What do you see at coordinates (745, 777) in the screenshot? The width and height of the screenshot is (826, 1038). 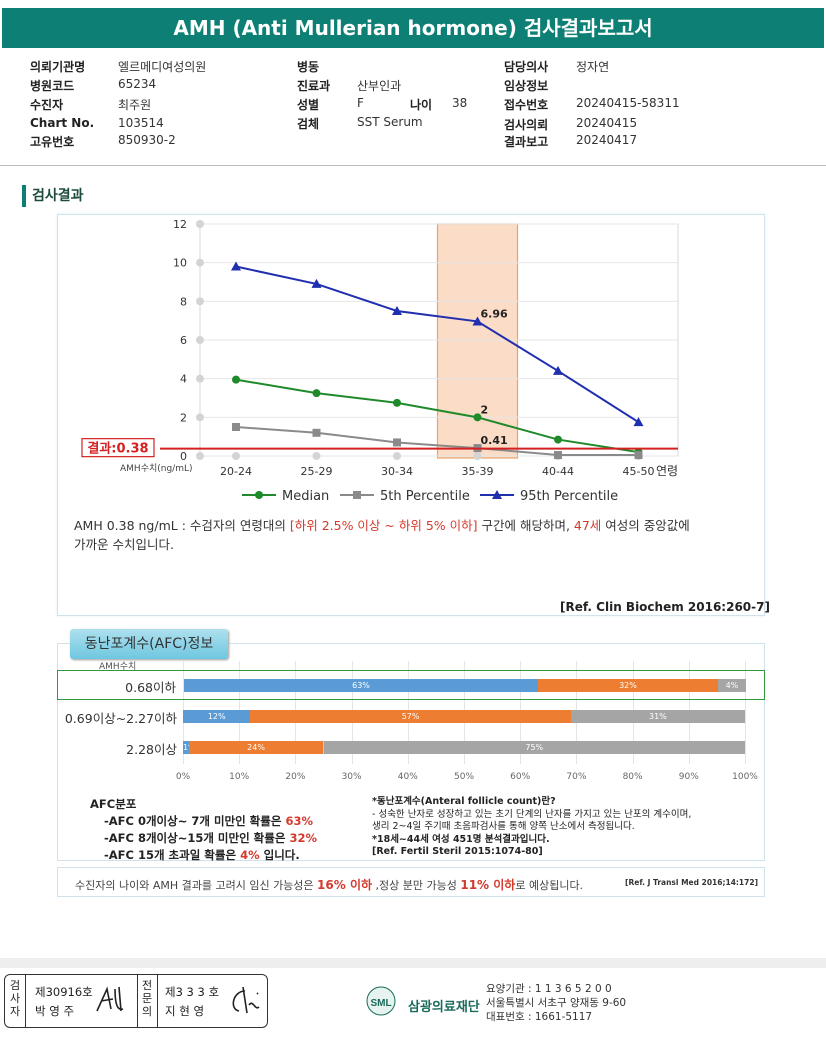 I see `axis-tick-label: 100%` at bounding box center [745, 777].